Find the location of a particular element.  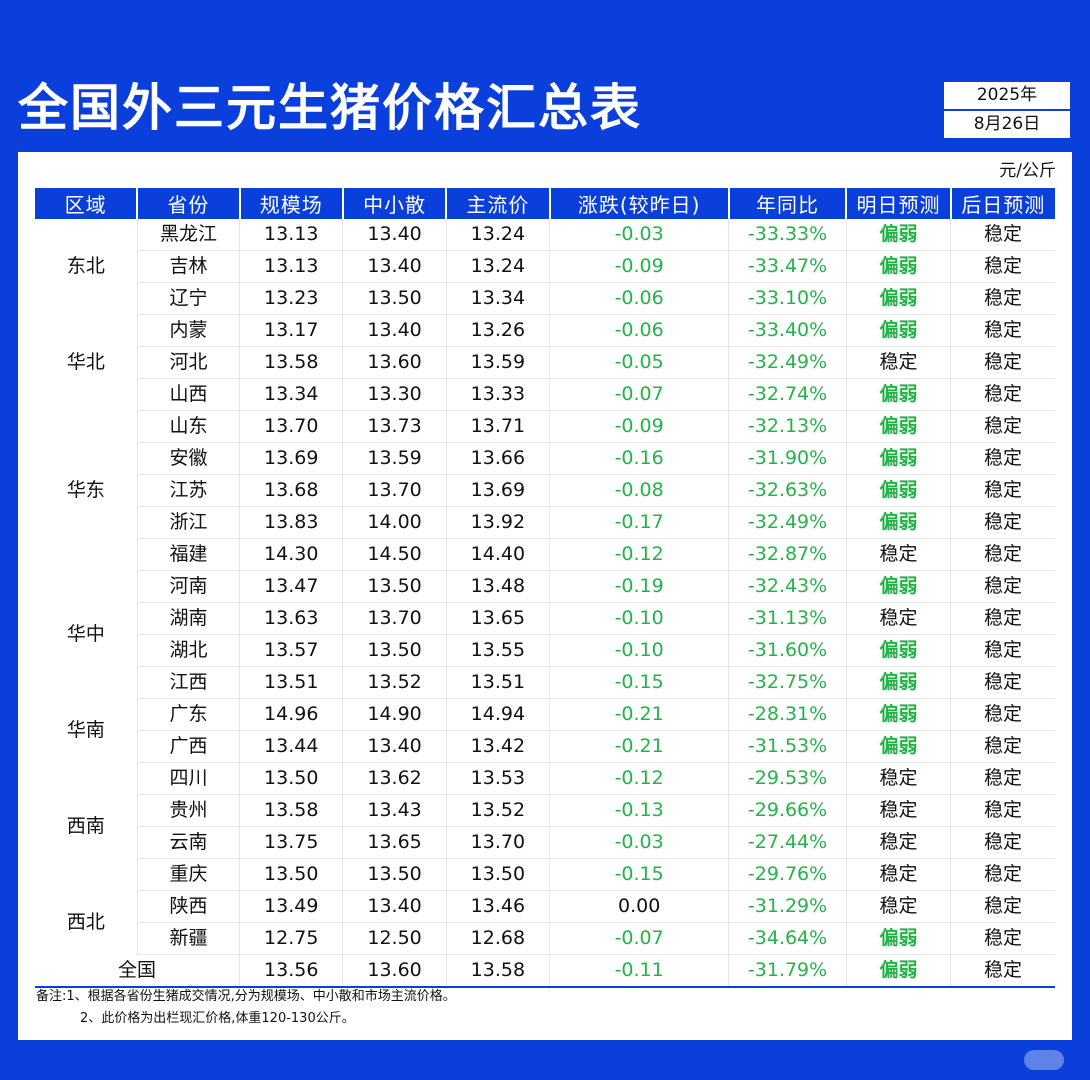

cell-province: 辽宁 is located at coordinates (189, 298).